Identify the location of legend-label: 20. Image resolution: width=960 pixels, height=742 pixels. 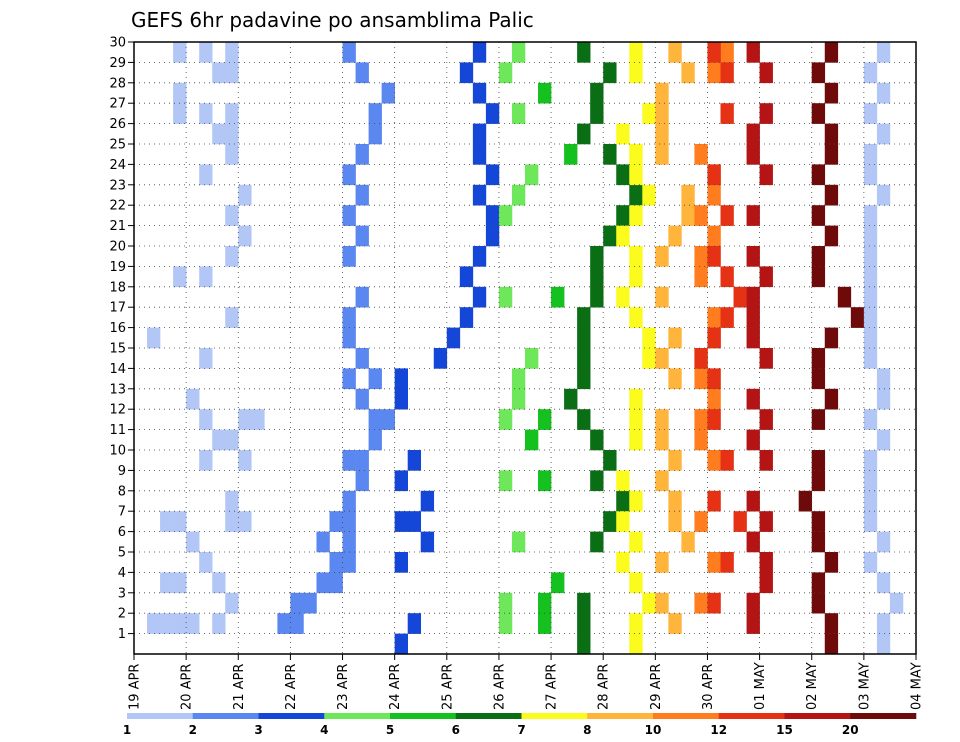
(850, 730).